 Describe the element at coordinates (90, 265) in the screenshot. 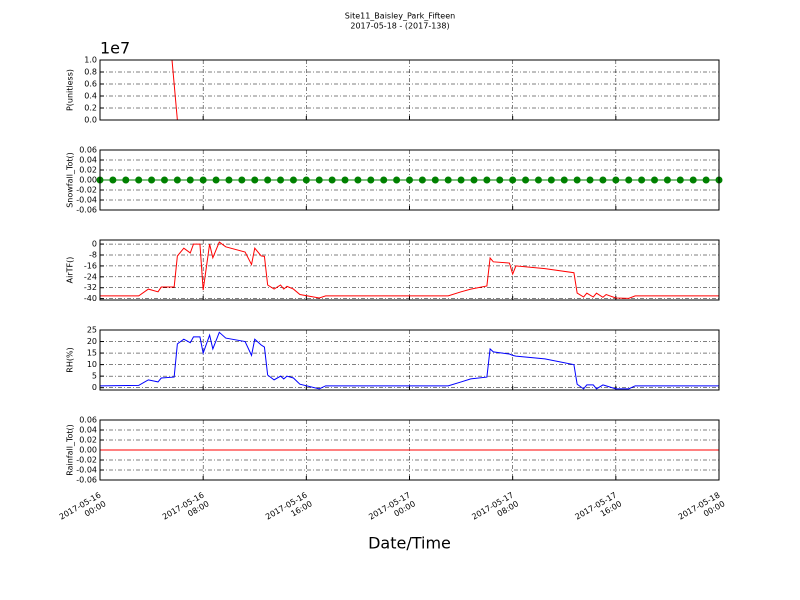

I see `y-tick-label: -16` at that location.